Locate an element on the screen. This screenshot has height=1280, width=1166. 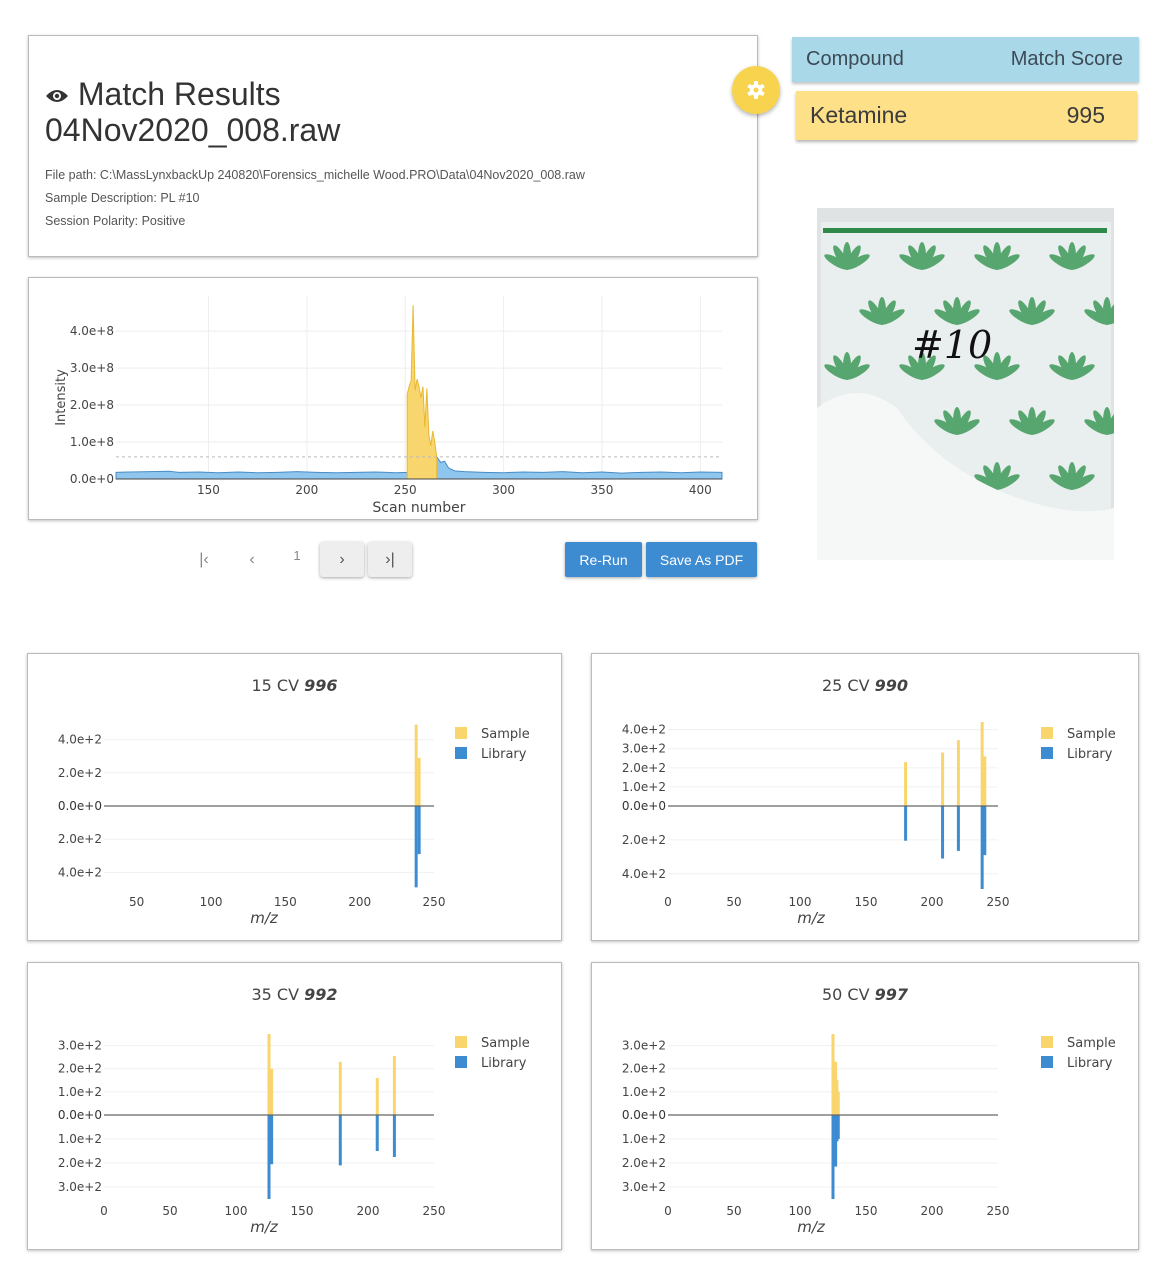
last-page-icon: ›| is located at coordinates (390, 559).